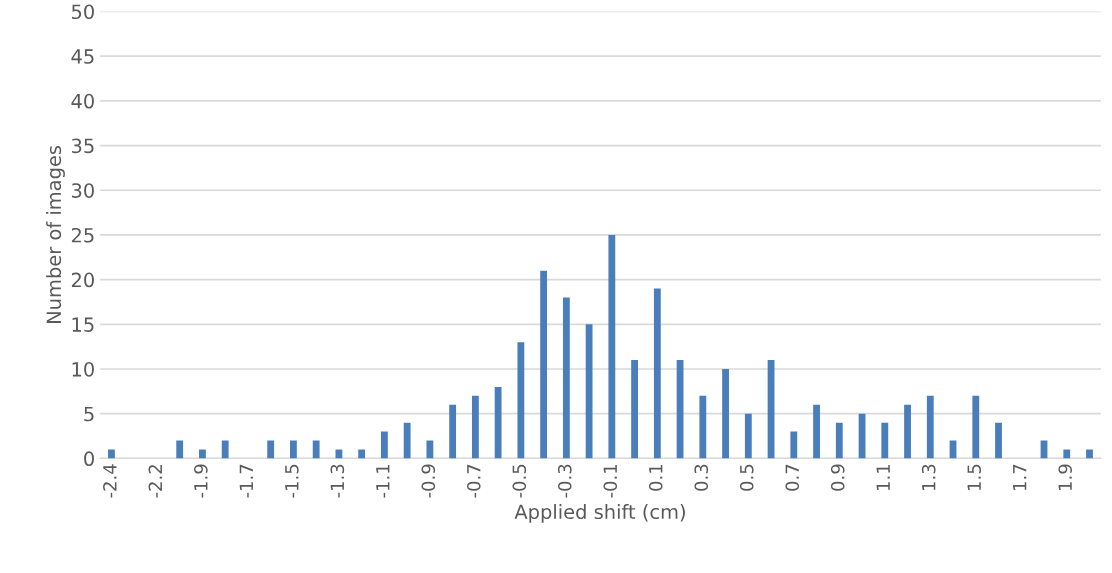  Describe the element at coordinates (246, 481) in the screenshot. I see `x-tick-label: -1.7` at that location.